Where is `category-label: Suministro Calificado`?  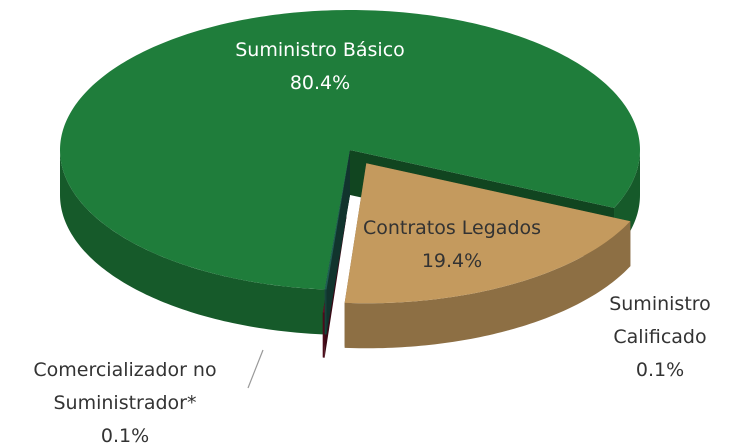 category-label: Suministro Calificado is located at coordinates (660, 320).